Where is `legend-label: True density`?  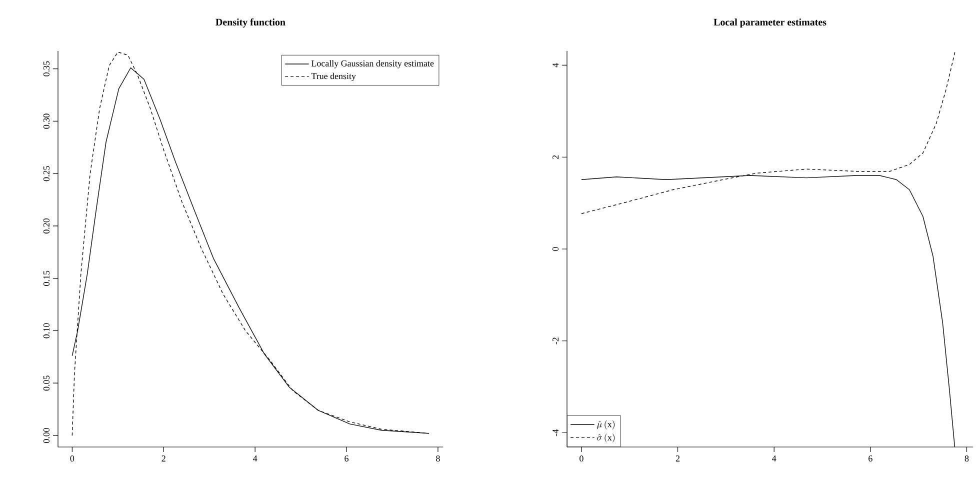
legend-label: True density is located at coordinates (333, 76).